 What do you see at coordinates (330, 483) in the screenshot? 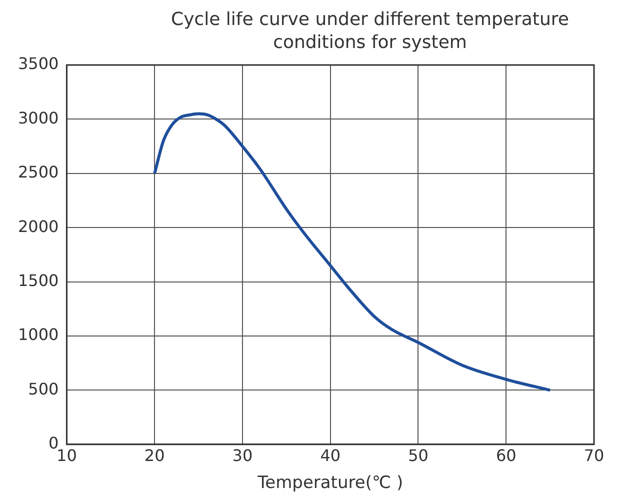
I see `x-axis-title: Temperature(℃ )` at bounding box center [330, 483].